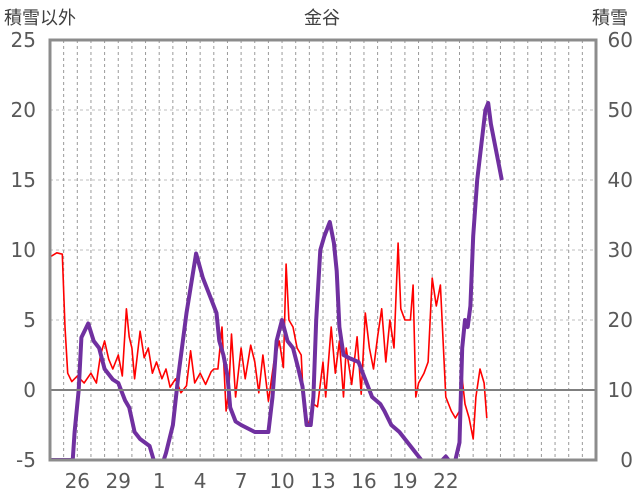 This screenshot has height=501, width=636. Describe the element at coordinates (610, 18) in the screenshot. I see `right-axis-title: 積雪` at that location.